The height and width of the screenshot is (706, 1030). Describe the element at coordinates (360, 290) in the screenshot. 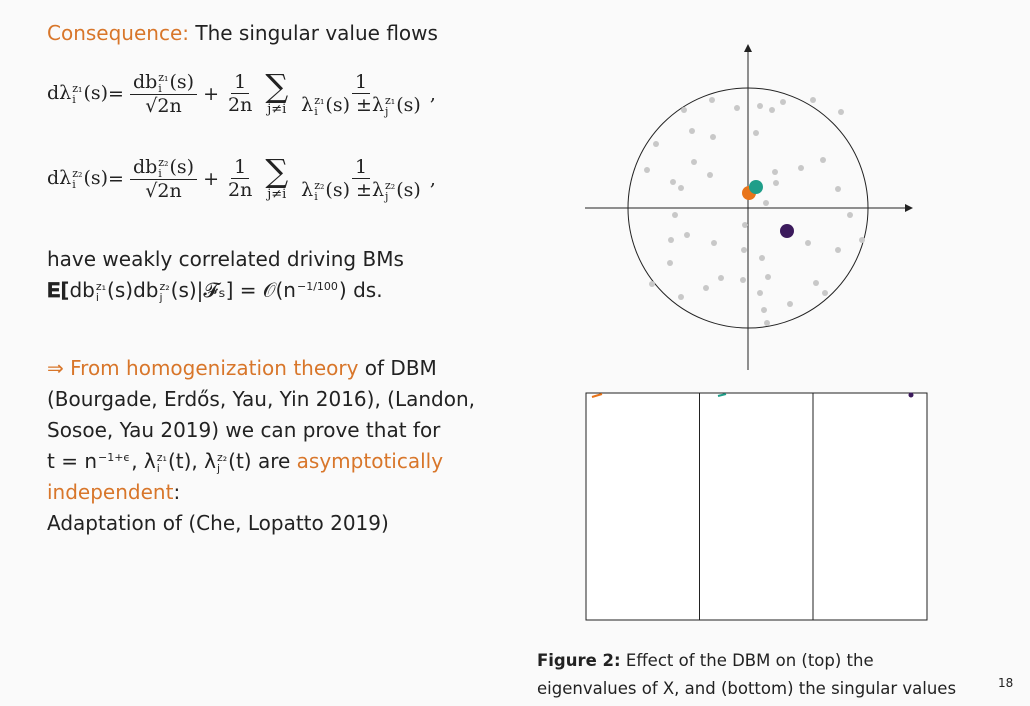

I see `rest: ) ds.` at that location.